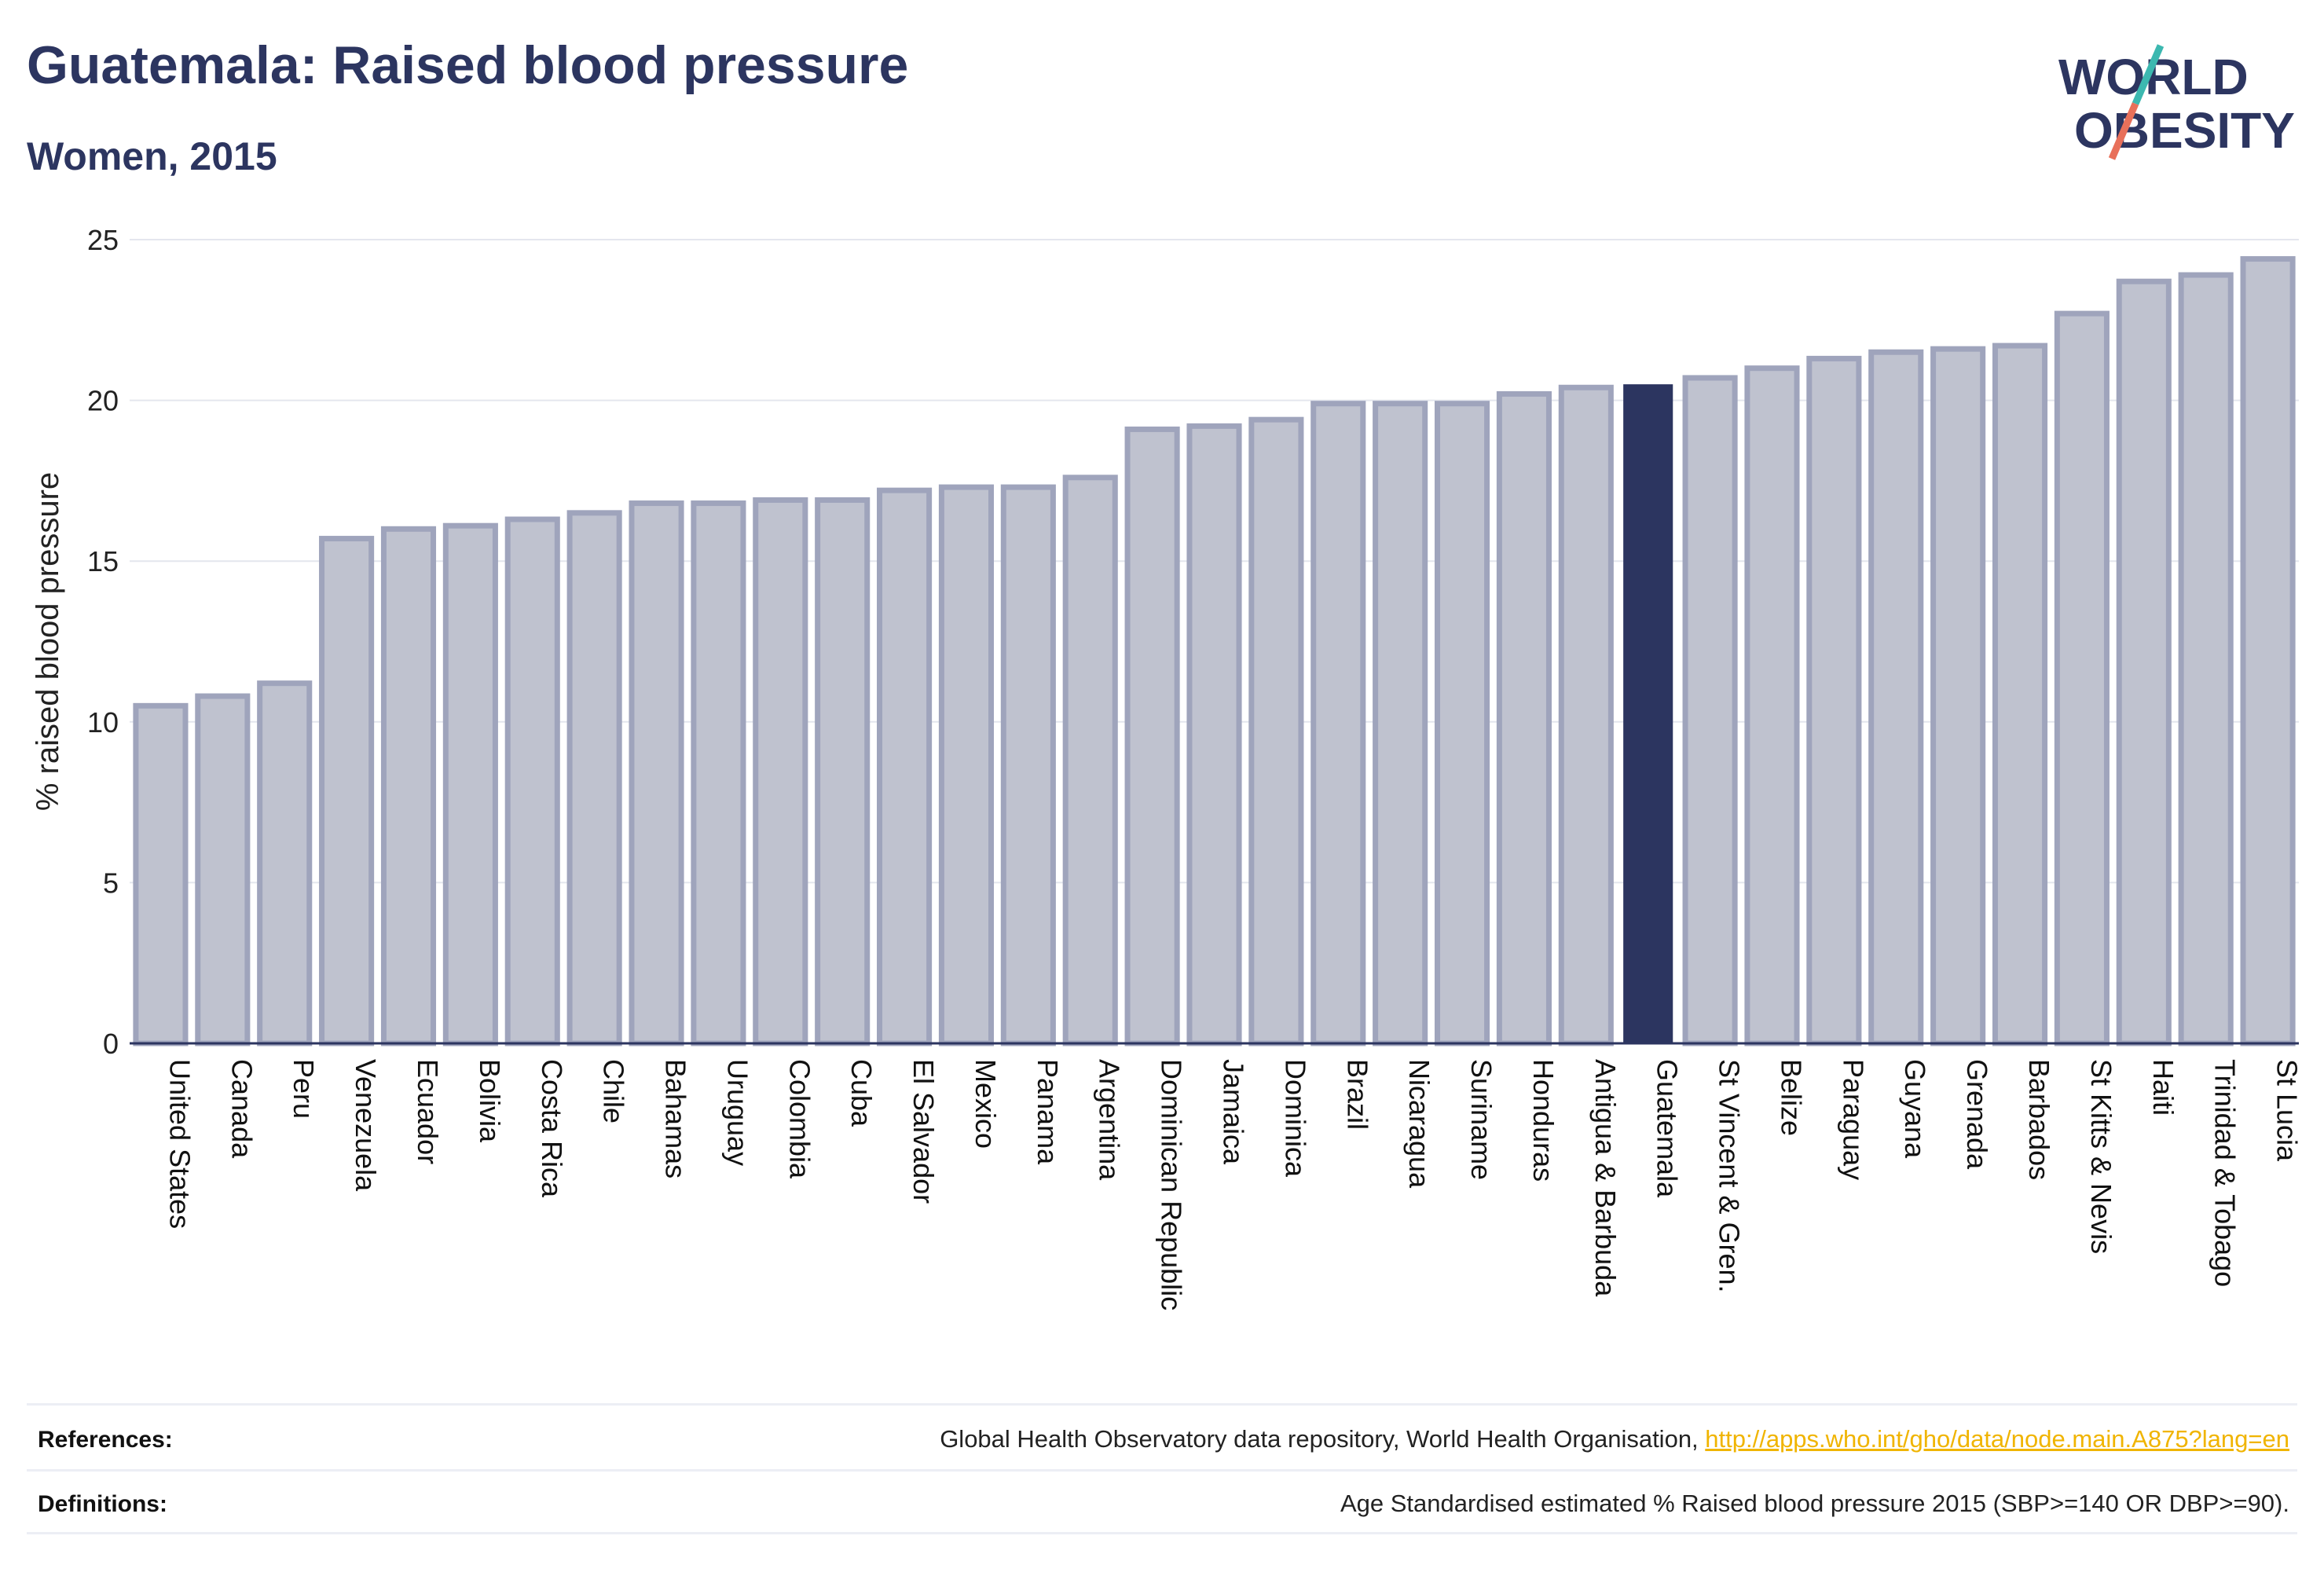 The image size is (2324, 1576). I want to click on y-tick-label: 20, so click(103, 401).